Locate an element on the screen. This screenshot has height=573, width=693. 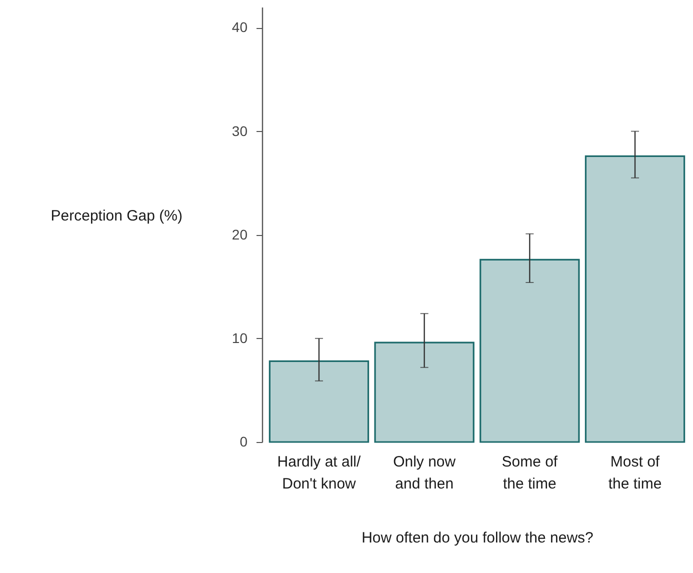
x-tick-label: Only now and then is located at coordinates (424, 473).